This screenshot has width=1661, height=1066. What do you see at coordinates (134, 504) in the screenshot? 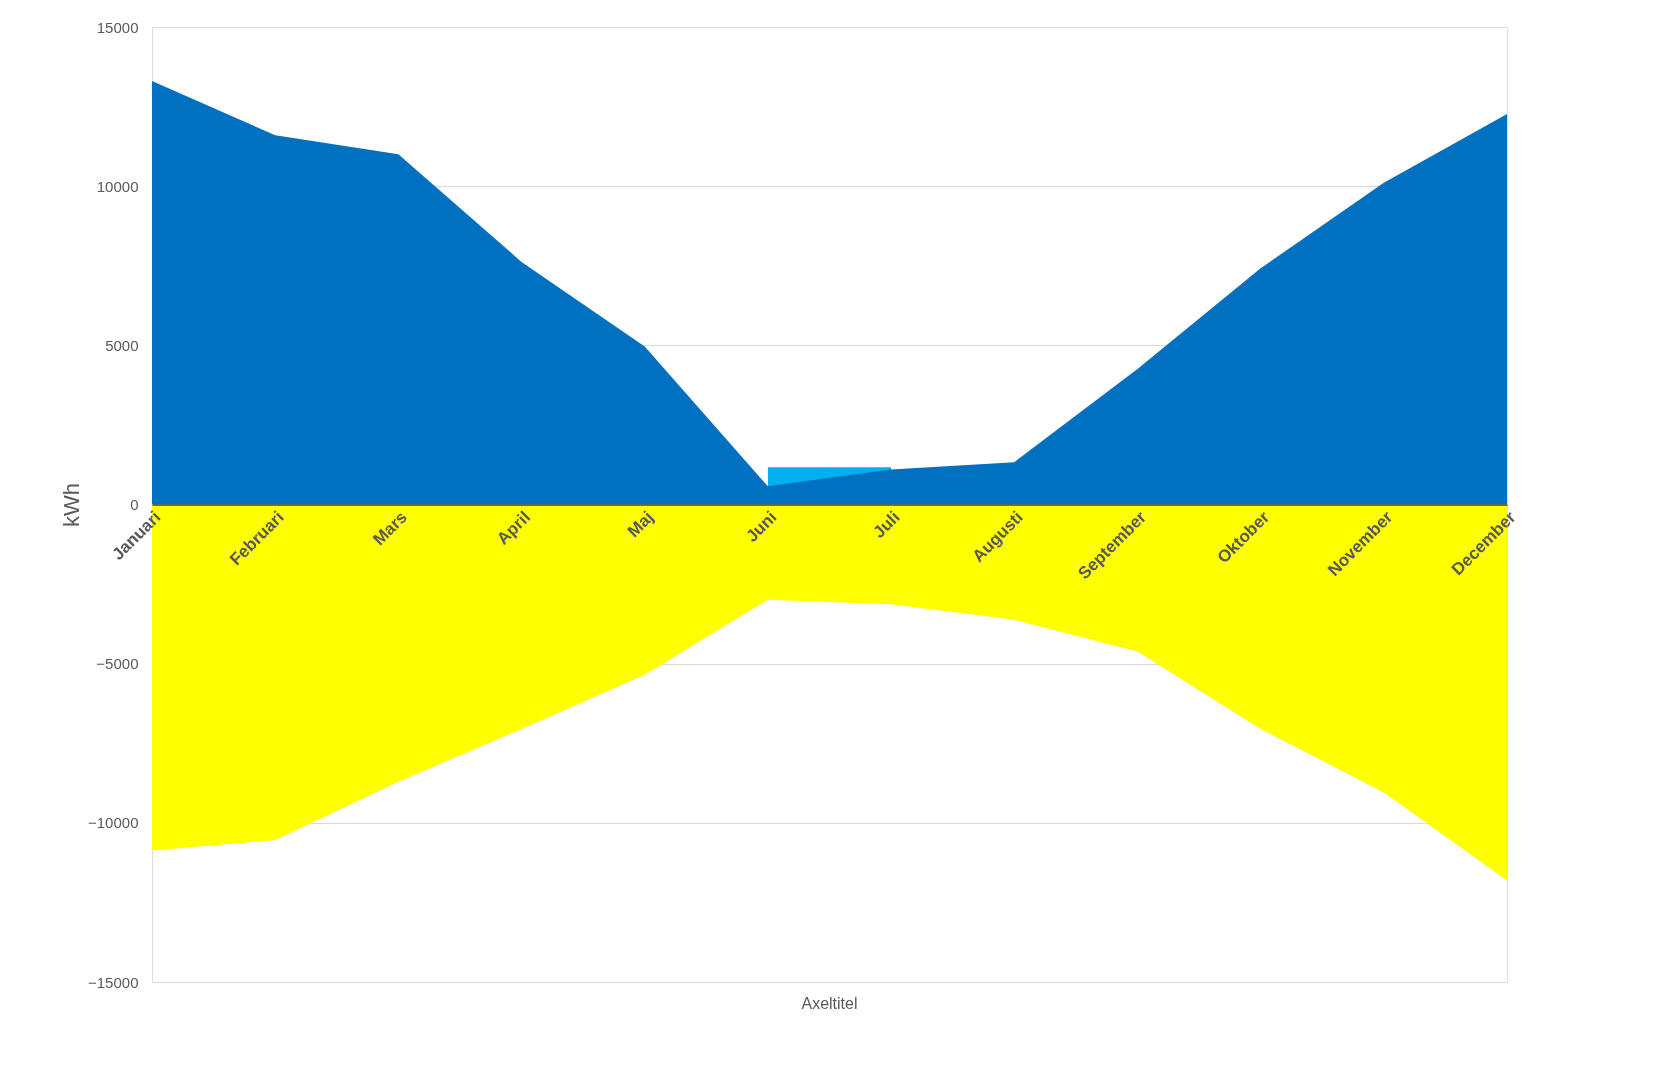
I see `y-tick-label: 0` at bounding box center [134, 504].